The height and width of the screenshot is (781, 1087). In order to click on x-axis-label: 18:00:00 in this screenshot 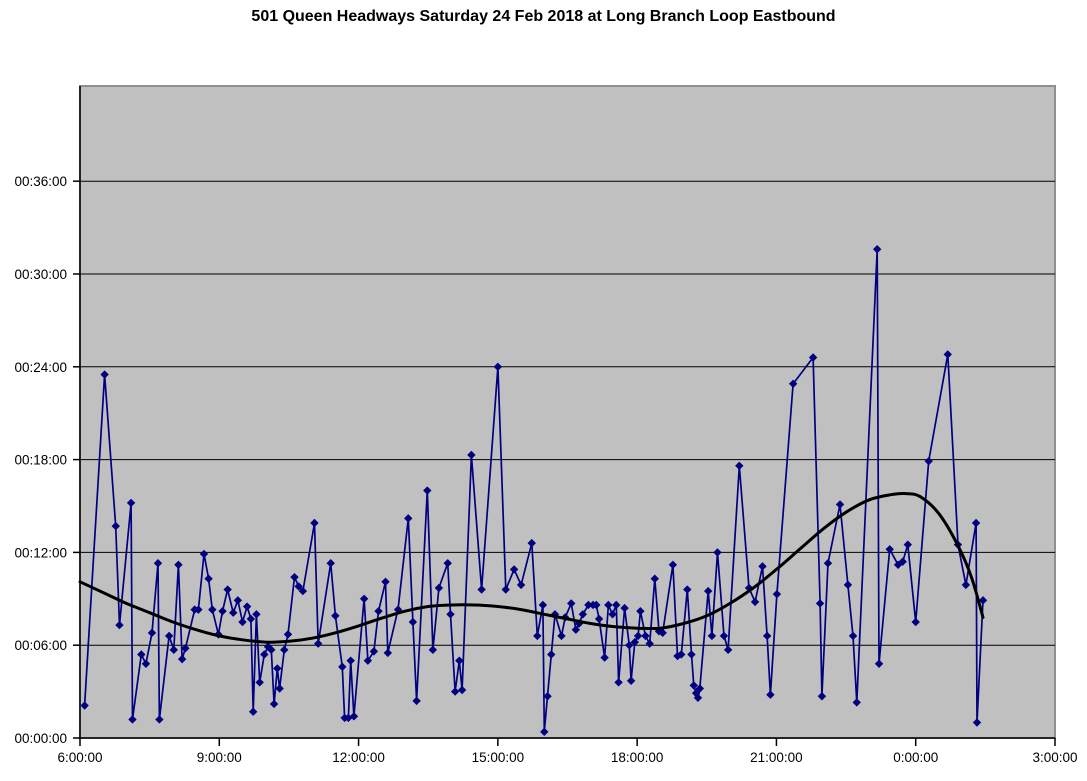, I will do `click(637, 757)`.